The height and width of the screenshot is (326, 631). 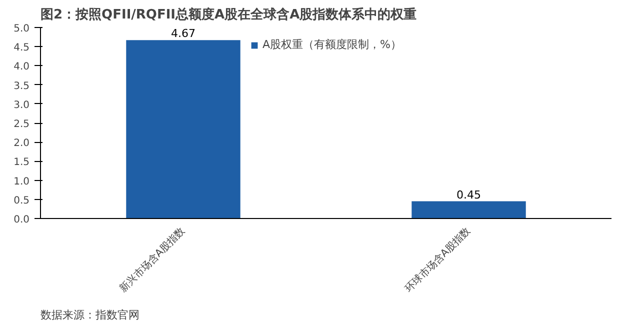 I want to click on chart-title: 图2：按照QFII/RQFII总额度A股在全球含A股指数体系中的权重, so click(x=228, y=14).